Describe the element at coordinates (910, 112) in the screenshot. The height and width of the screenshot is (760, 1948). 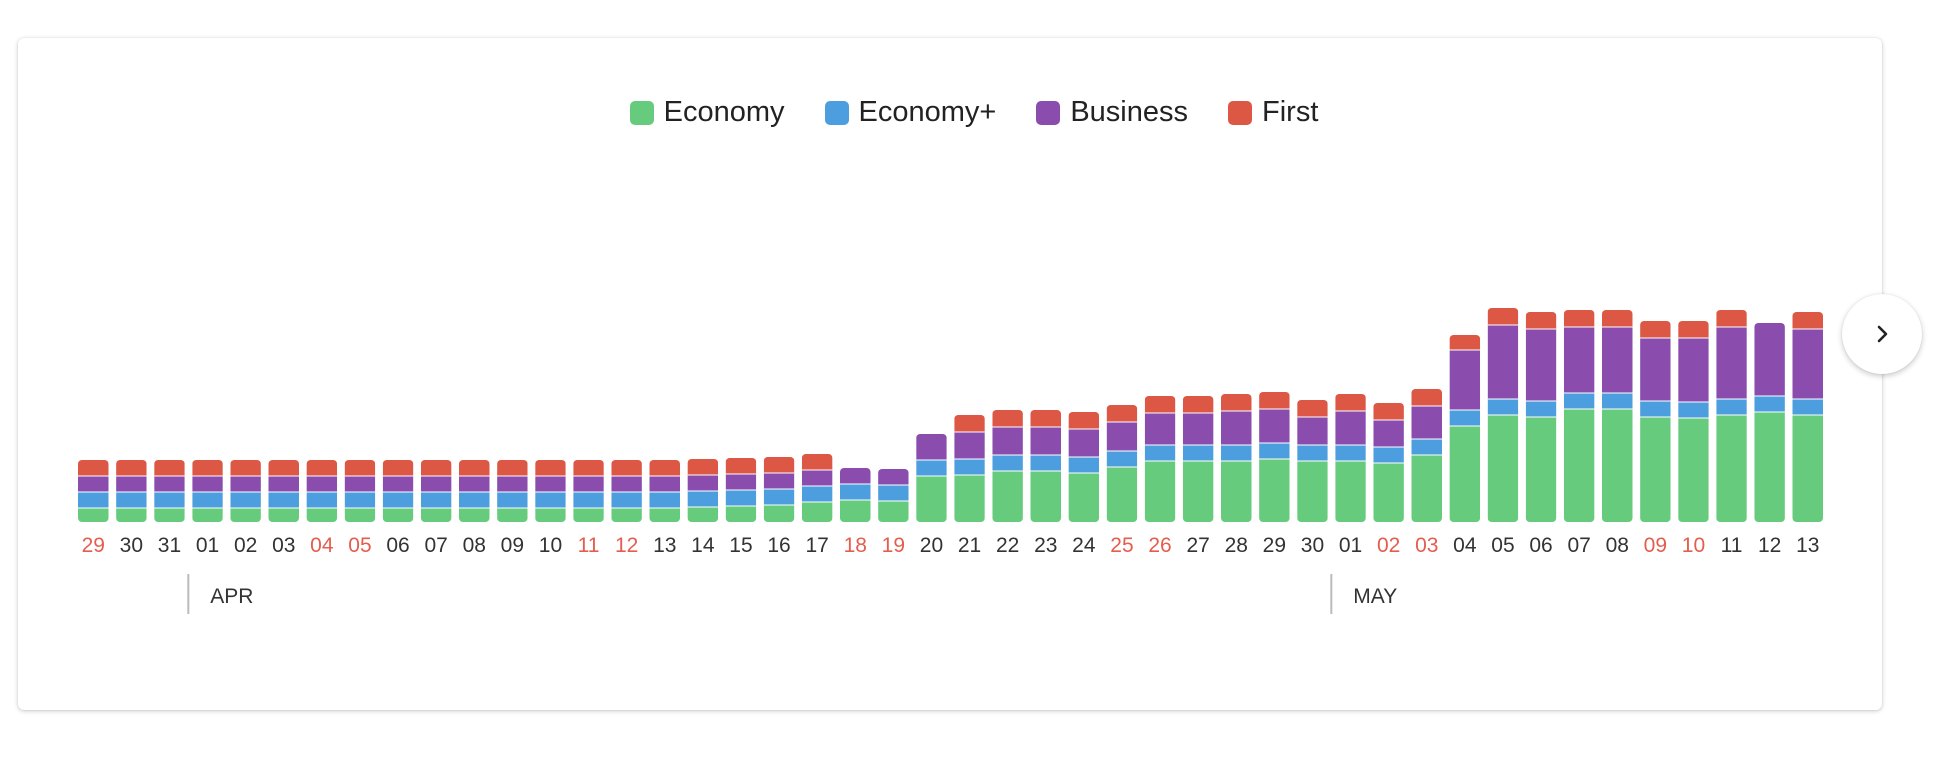
I see `legend-item-economy-plus: Economy+` at that location.